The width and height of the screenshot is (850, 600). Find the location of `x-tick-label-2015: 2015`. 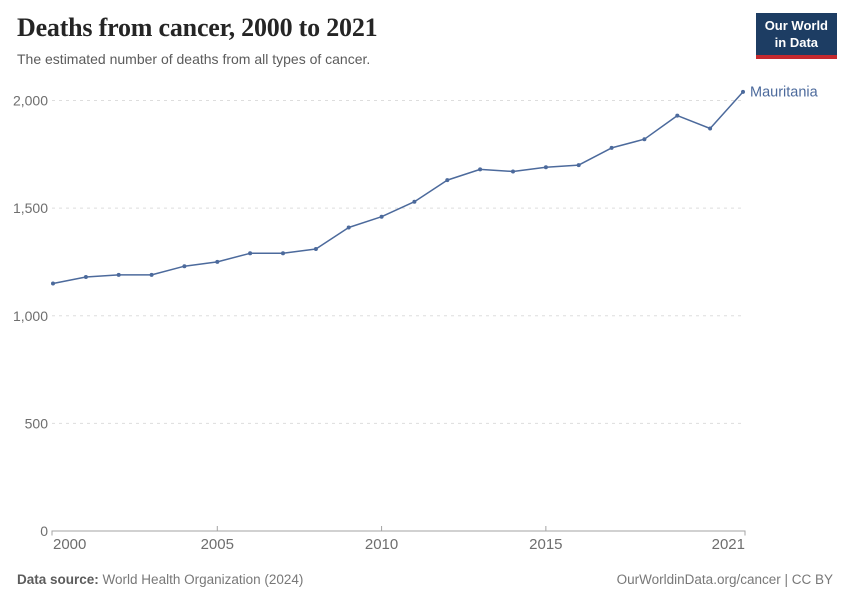

x-tick-label-2015: 2015 is located at coordinates (545, 544).